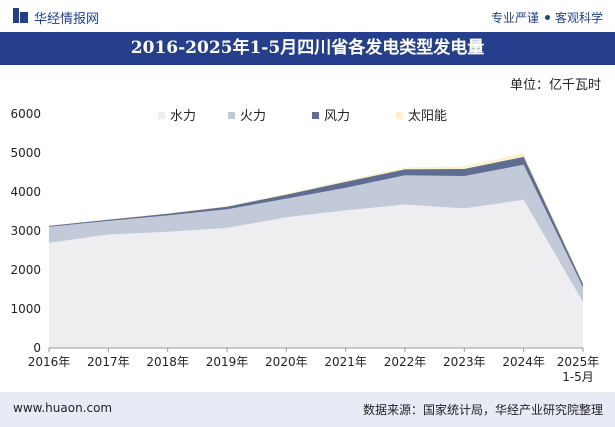 Image resolution: width=615 pixels, height=427 pixels. I want to click on y-tick-label: 6000, so click(25, 114).